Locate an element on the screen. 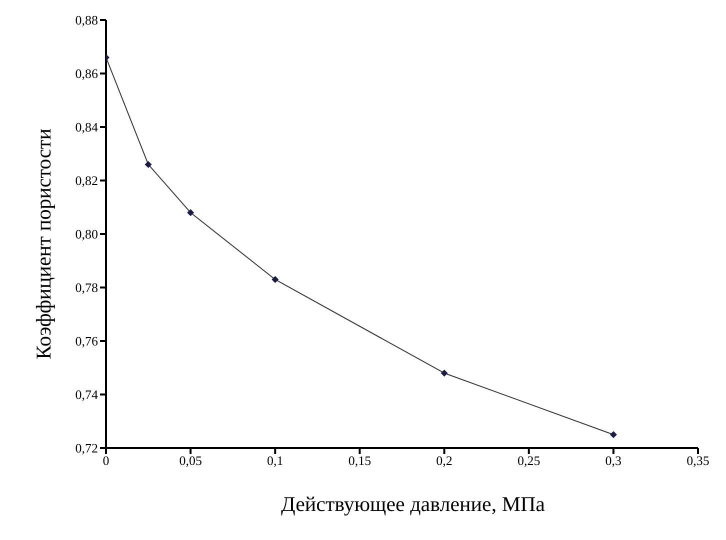  x-tick-label: 0,35 is located at coordinates (698, 460).